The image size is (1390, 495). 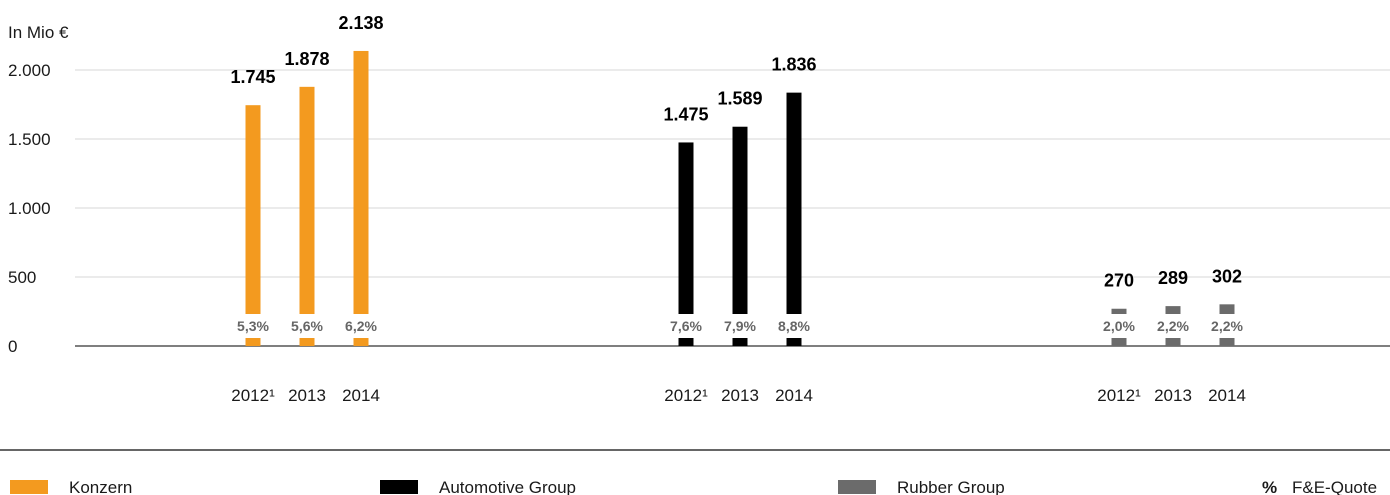 What do you see at coordinates (29, 70) in the screenshot?
I see `y-tick-label: 2.000` at bounding box center [29, 70].